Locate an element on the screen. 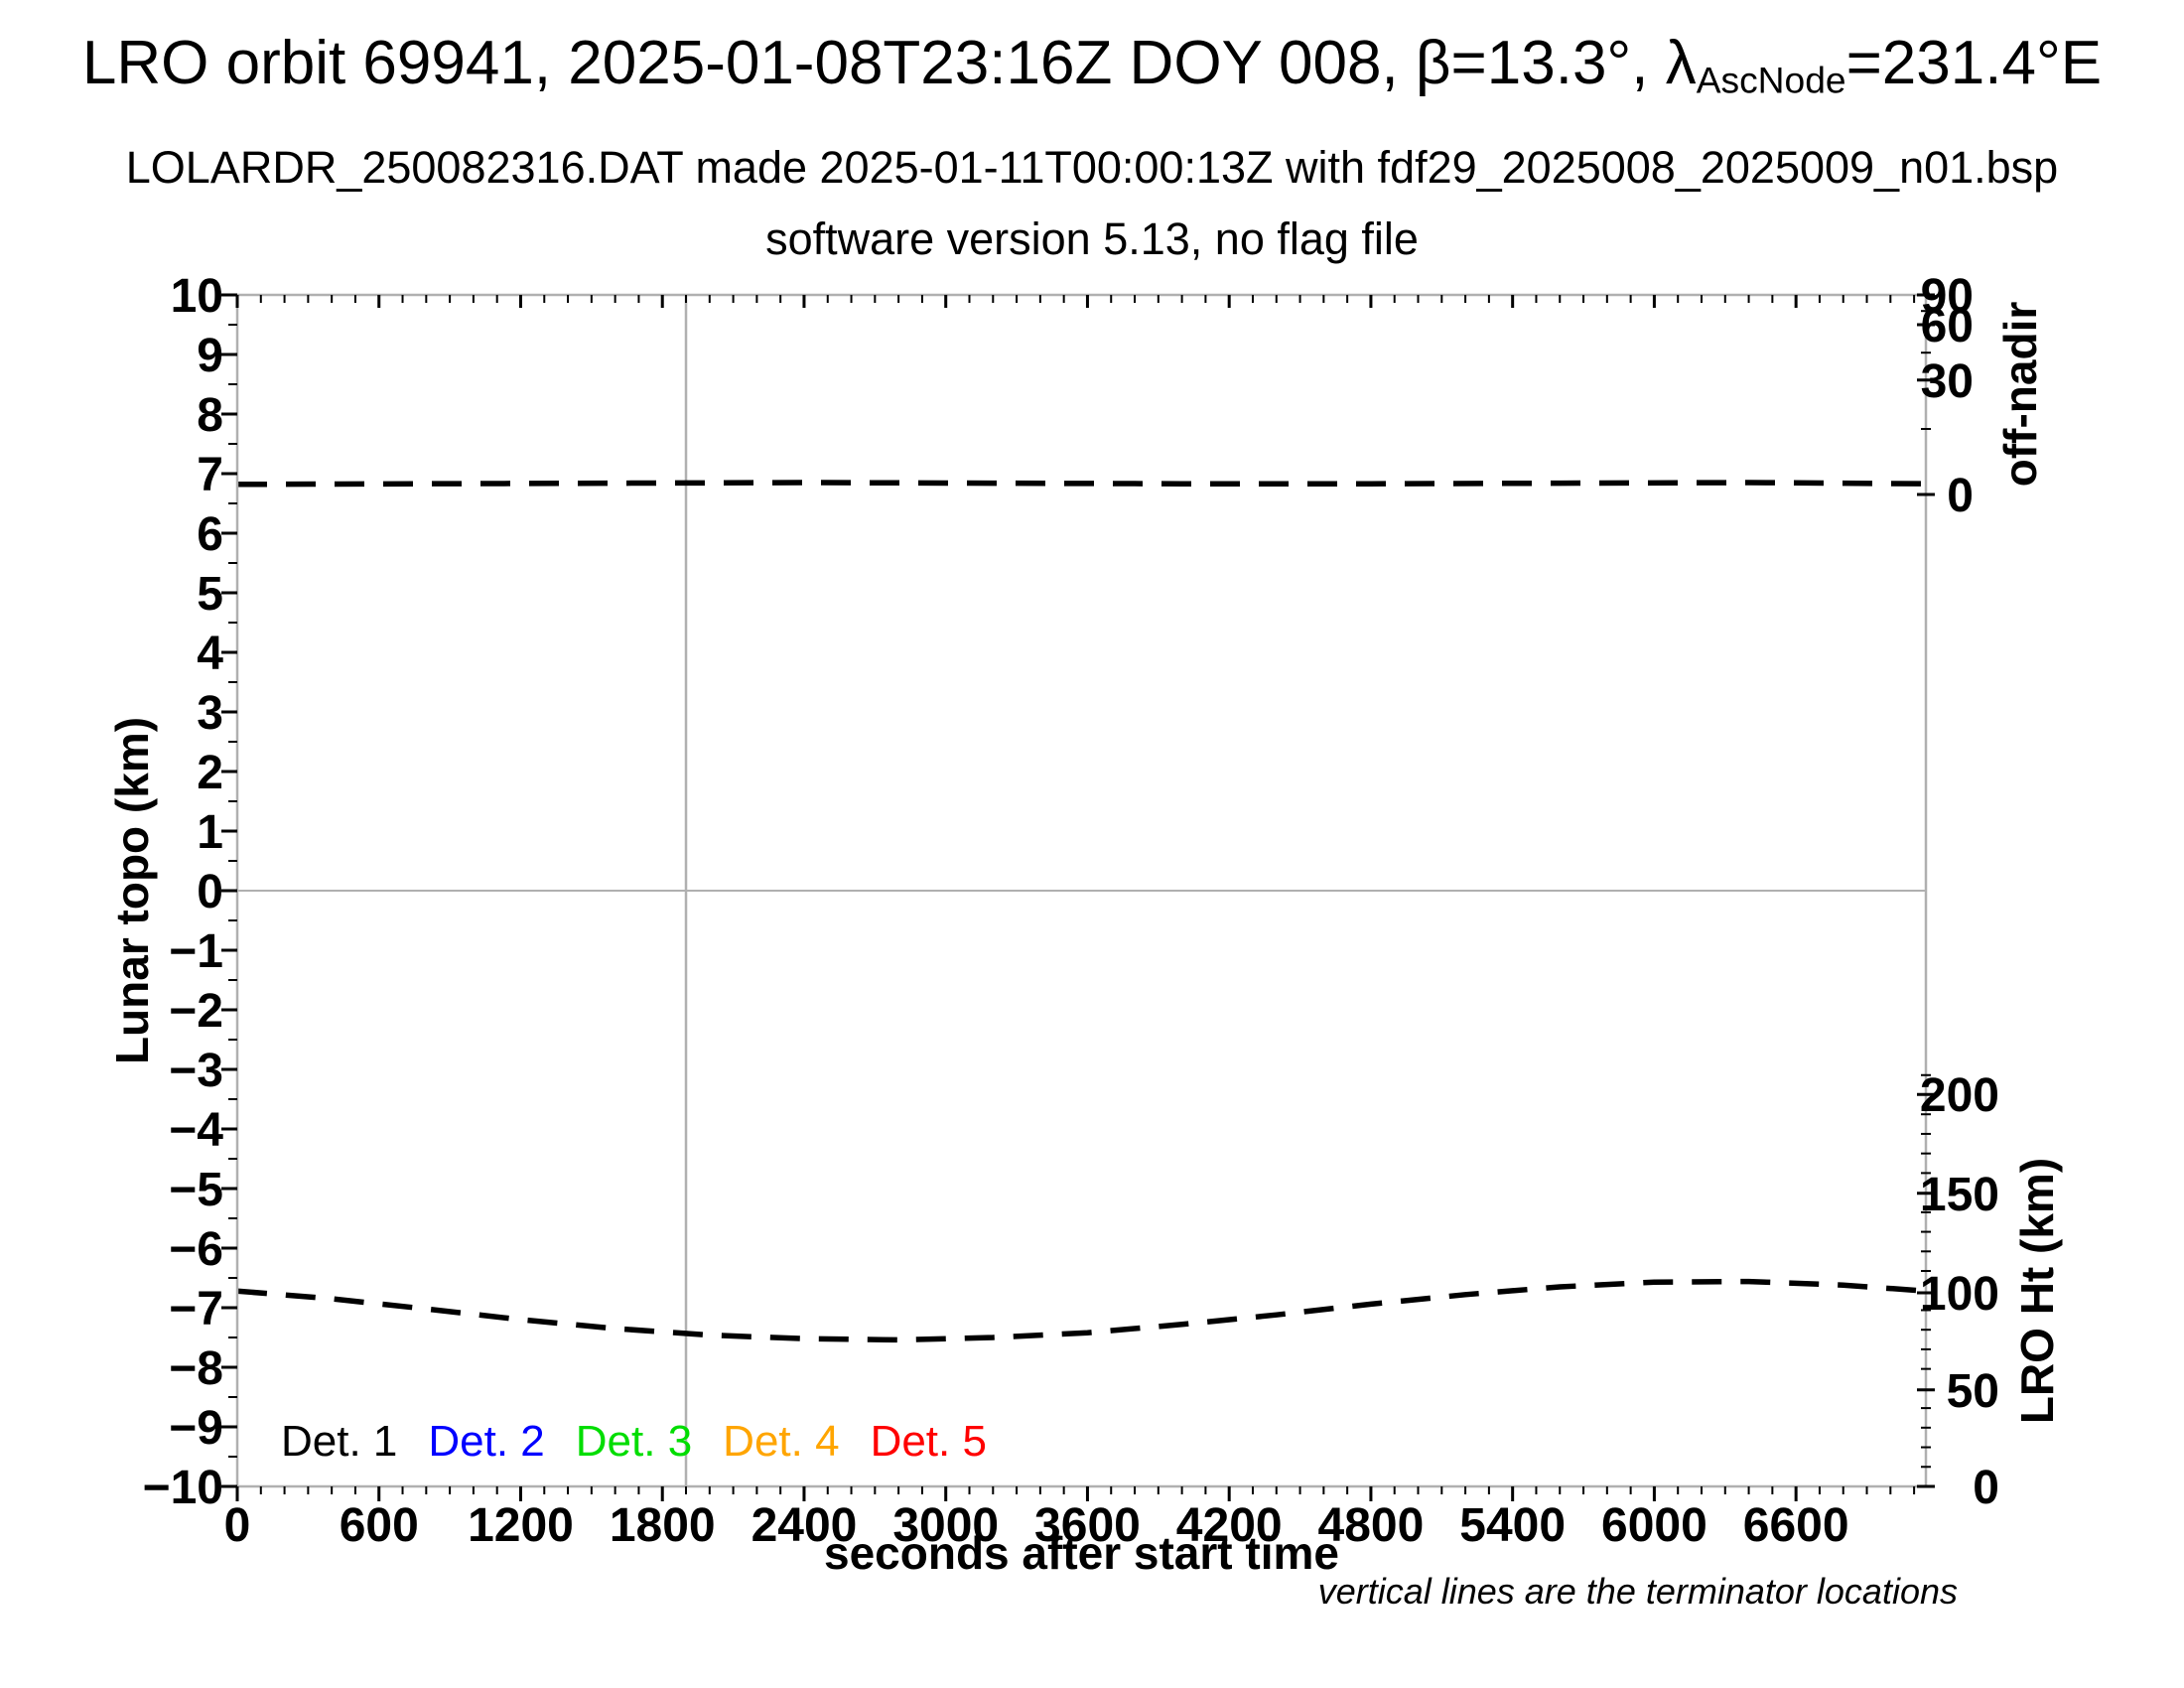 The height and width of the screenshot is (1688, 2184). lro-ht-tick-label: 100 is located at coordinates (1959, 1294).